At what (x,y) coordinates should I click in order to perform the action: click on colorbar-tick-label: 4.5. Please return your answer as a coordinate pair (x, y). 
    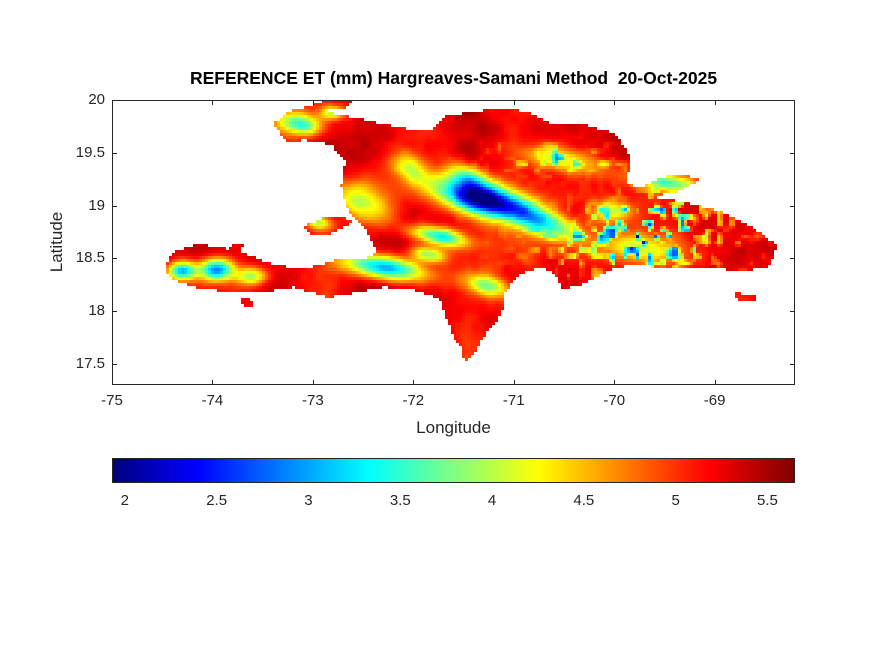
    Looking at the image, I should click on (584, 500).